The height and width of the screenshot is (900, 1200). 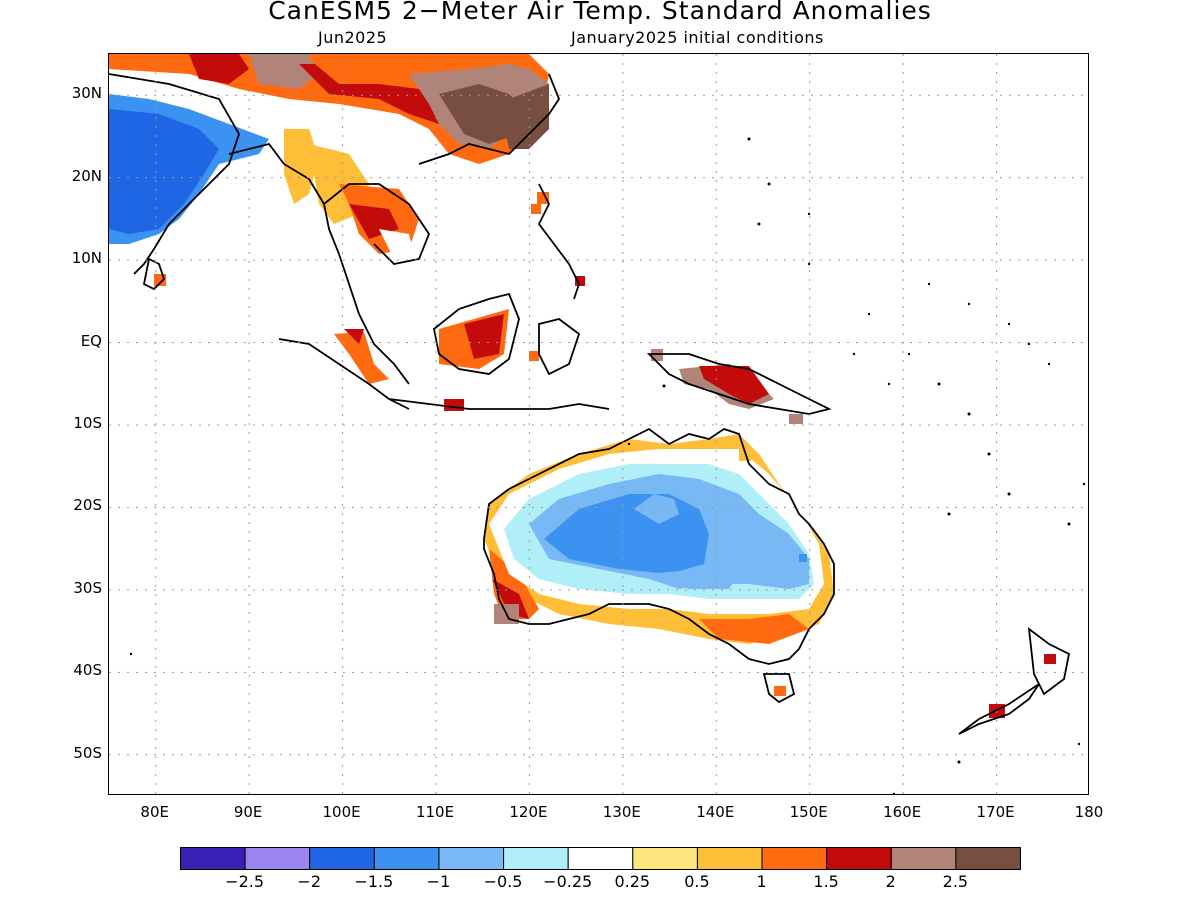 What do you see at coordinates (353, 37) in the screenshot?
I see `forecast-month: Jun2025` at bounding box center [353, 37].